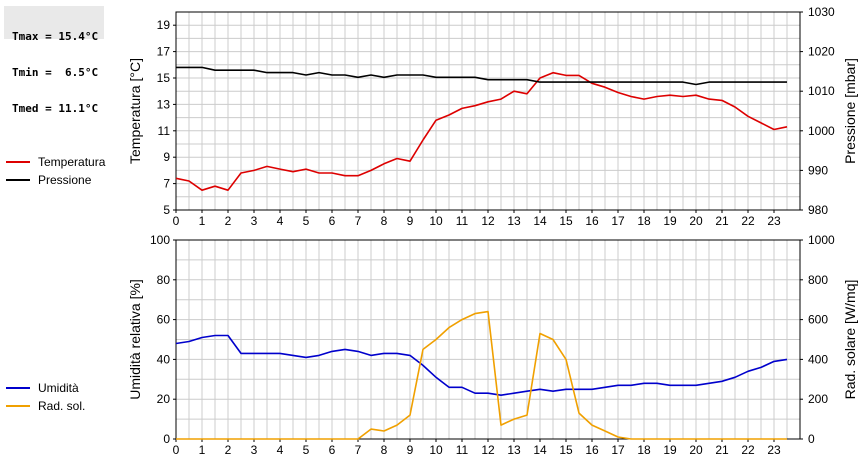  Describe the element at coordinates (55, 180) in the screenshot. I see `legend-item-pressione: Pressione` at that location.